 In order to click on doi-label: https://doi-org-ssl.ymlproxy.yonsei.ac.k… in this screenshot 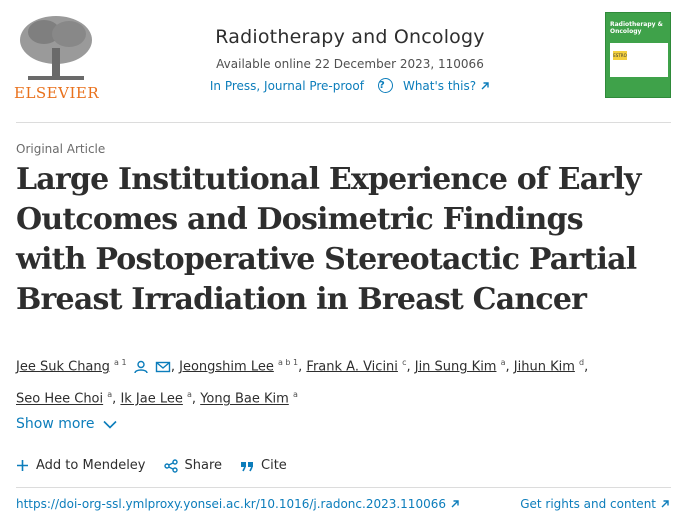, I will do `click(231, 504)`.